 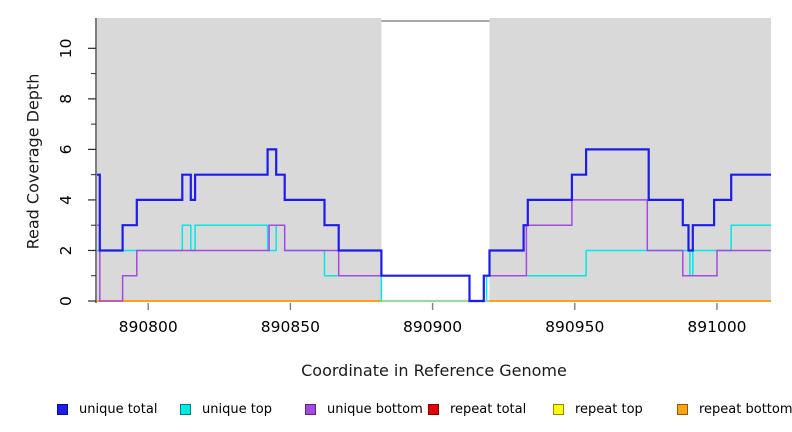 What do you see at coordinates (33, 161) in the screenshot?
I see `y-axis-title: Read Coverage Depth` at bounding box center [33, 161].